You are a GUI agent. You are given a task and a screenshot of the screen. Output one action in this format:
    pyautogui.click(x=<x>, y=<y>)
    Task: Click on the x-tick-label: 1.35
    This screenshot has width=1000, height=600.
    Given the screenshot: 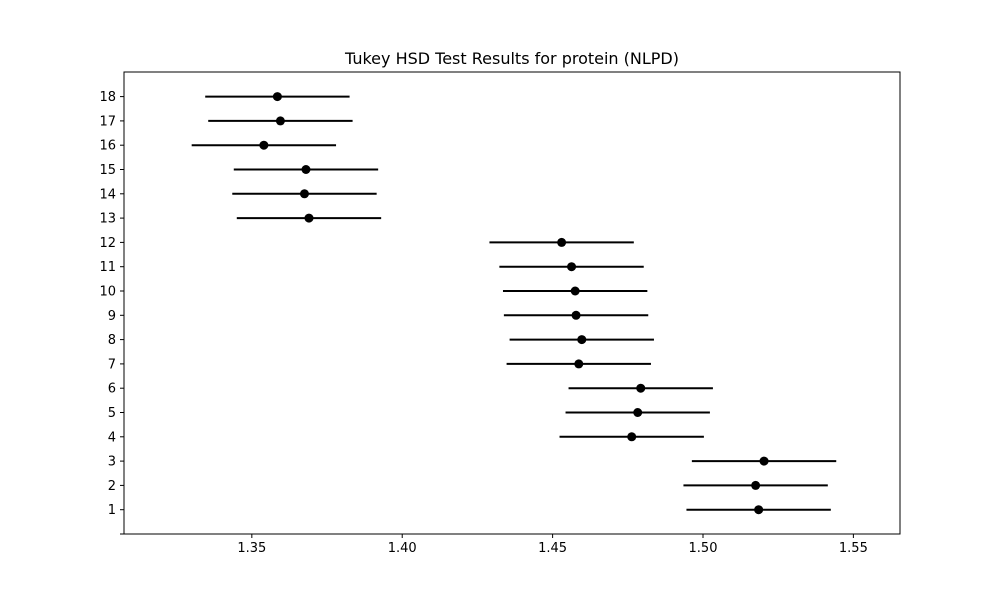 What is the action you would take?
    pyautogui.click(x=251, y=548)
    